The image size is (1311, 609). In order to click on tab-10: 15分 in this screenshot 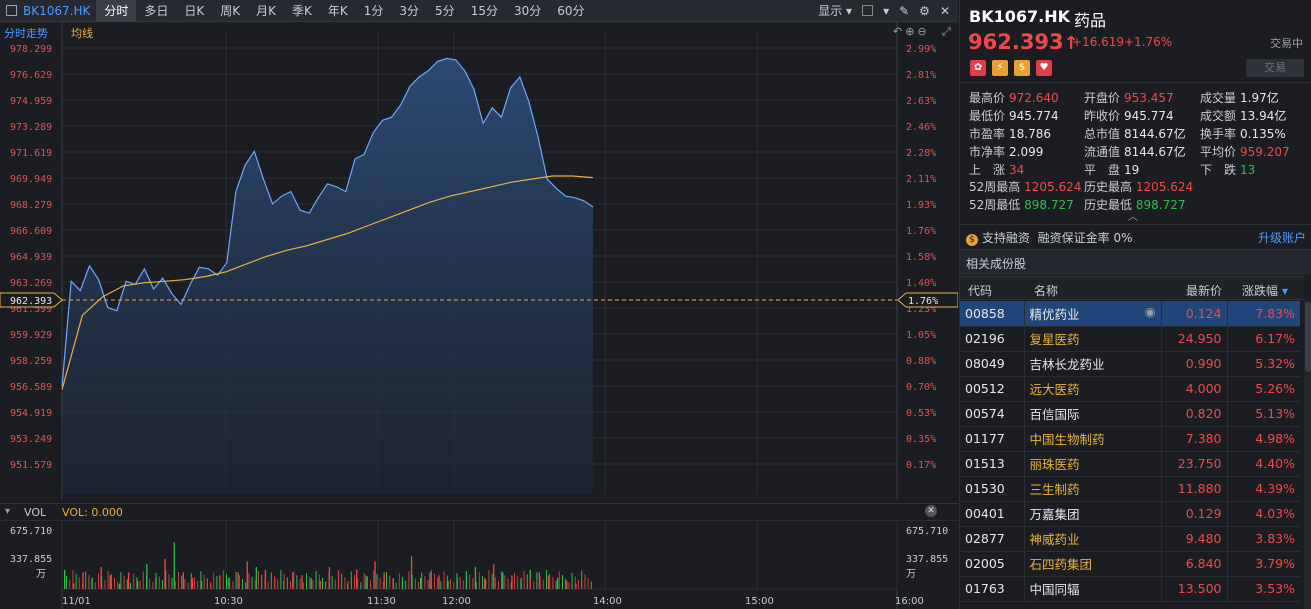, I will do `click(484, 10)`.